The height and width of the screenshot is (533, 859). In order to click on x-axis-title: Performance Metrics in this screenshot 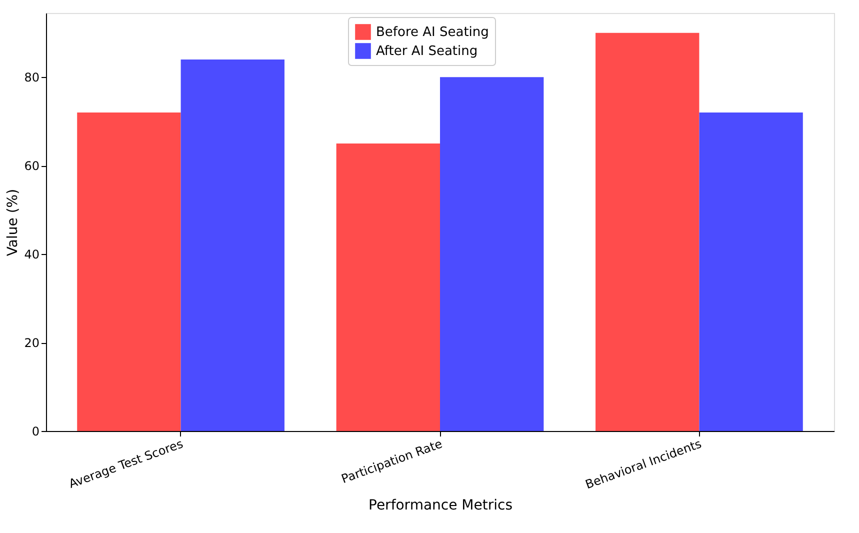, I will do `click(440, 506)`.